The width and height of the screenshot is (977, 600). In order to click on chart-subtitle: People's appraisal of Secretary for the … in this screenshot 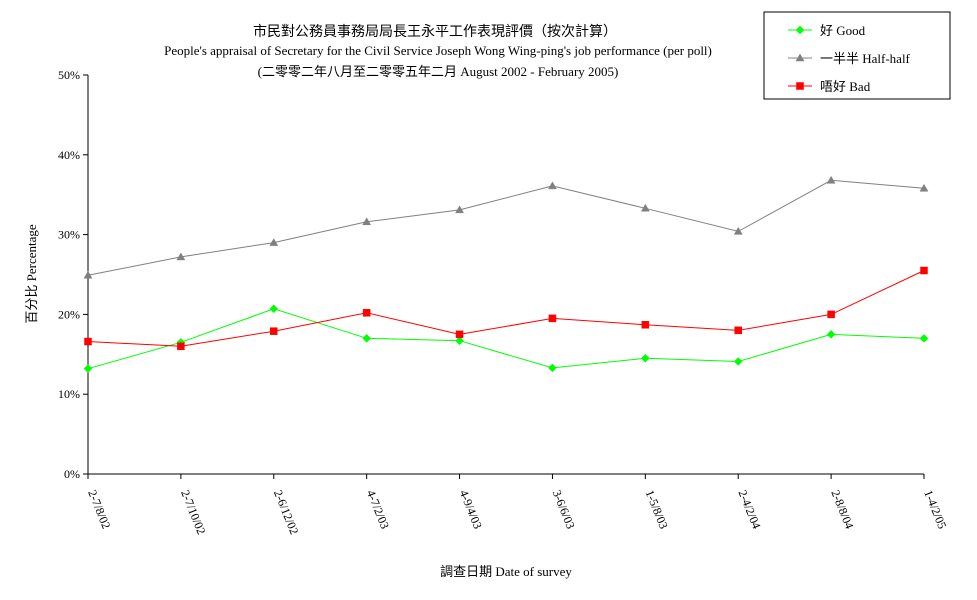, I will do `click(438, 50)`.